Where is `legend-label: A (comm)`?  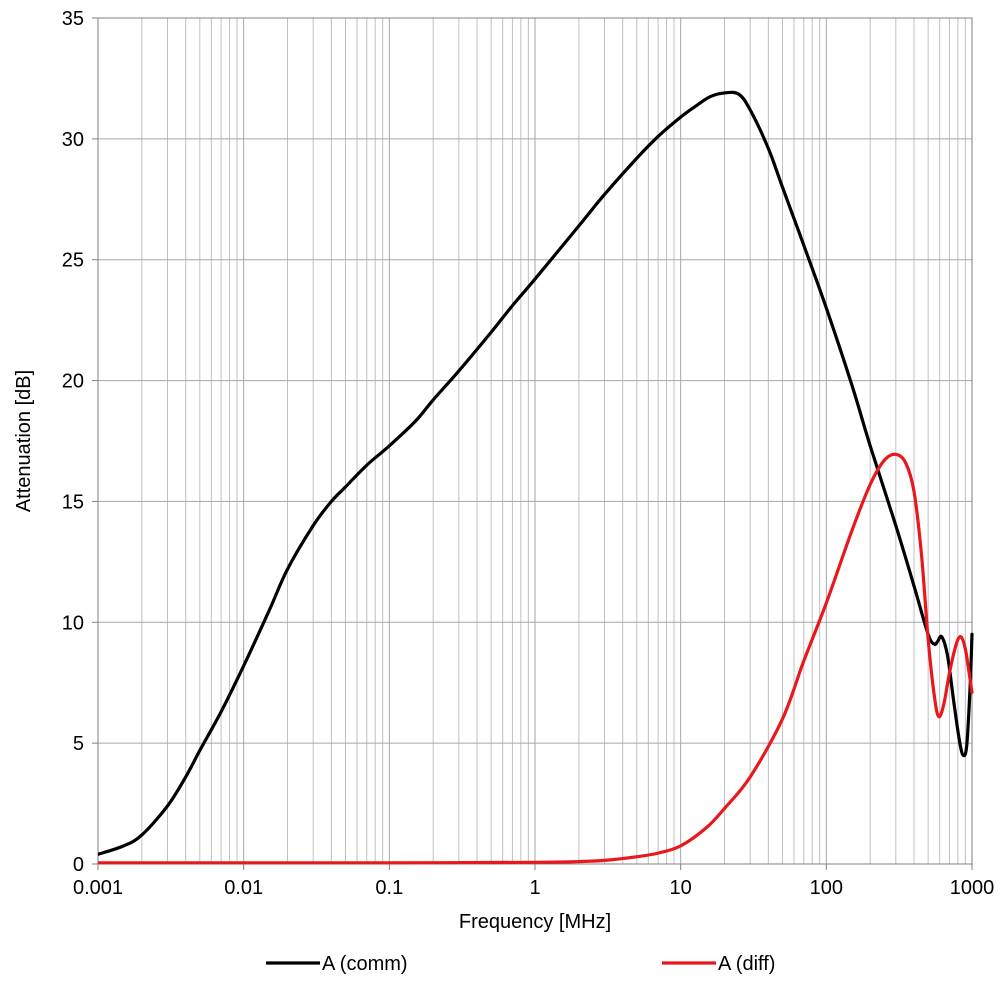 legend-label: A (comm) is located at coordinates (365, 964).